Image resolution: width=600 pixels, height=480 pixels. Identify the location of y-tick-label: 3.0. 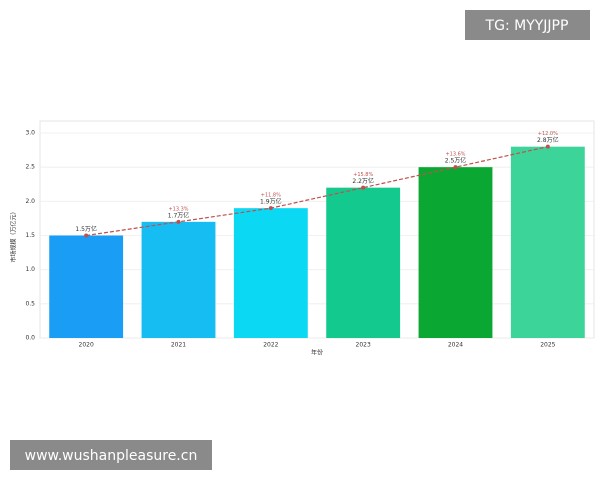
(30, 133).